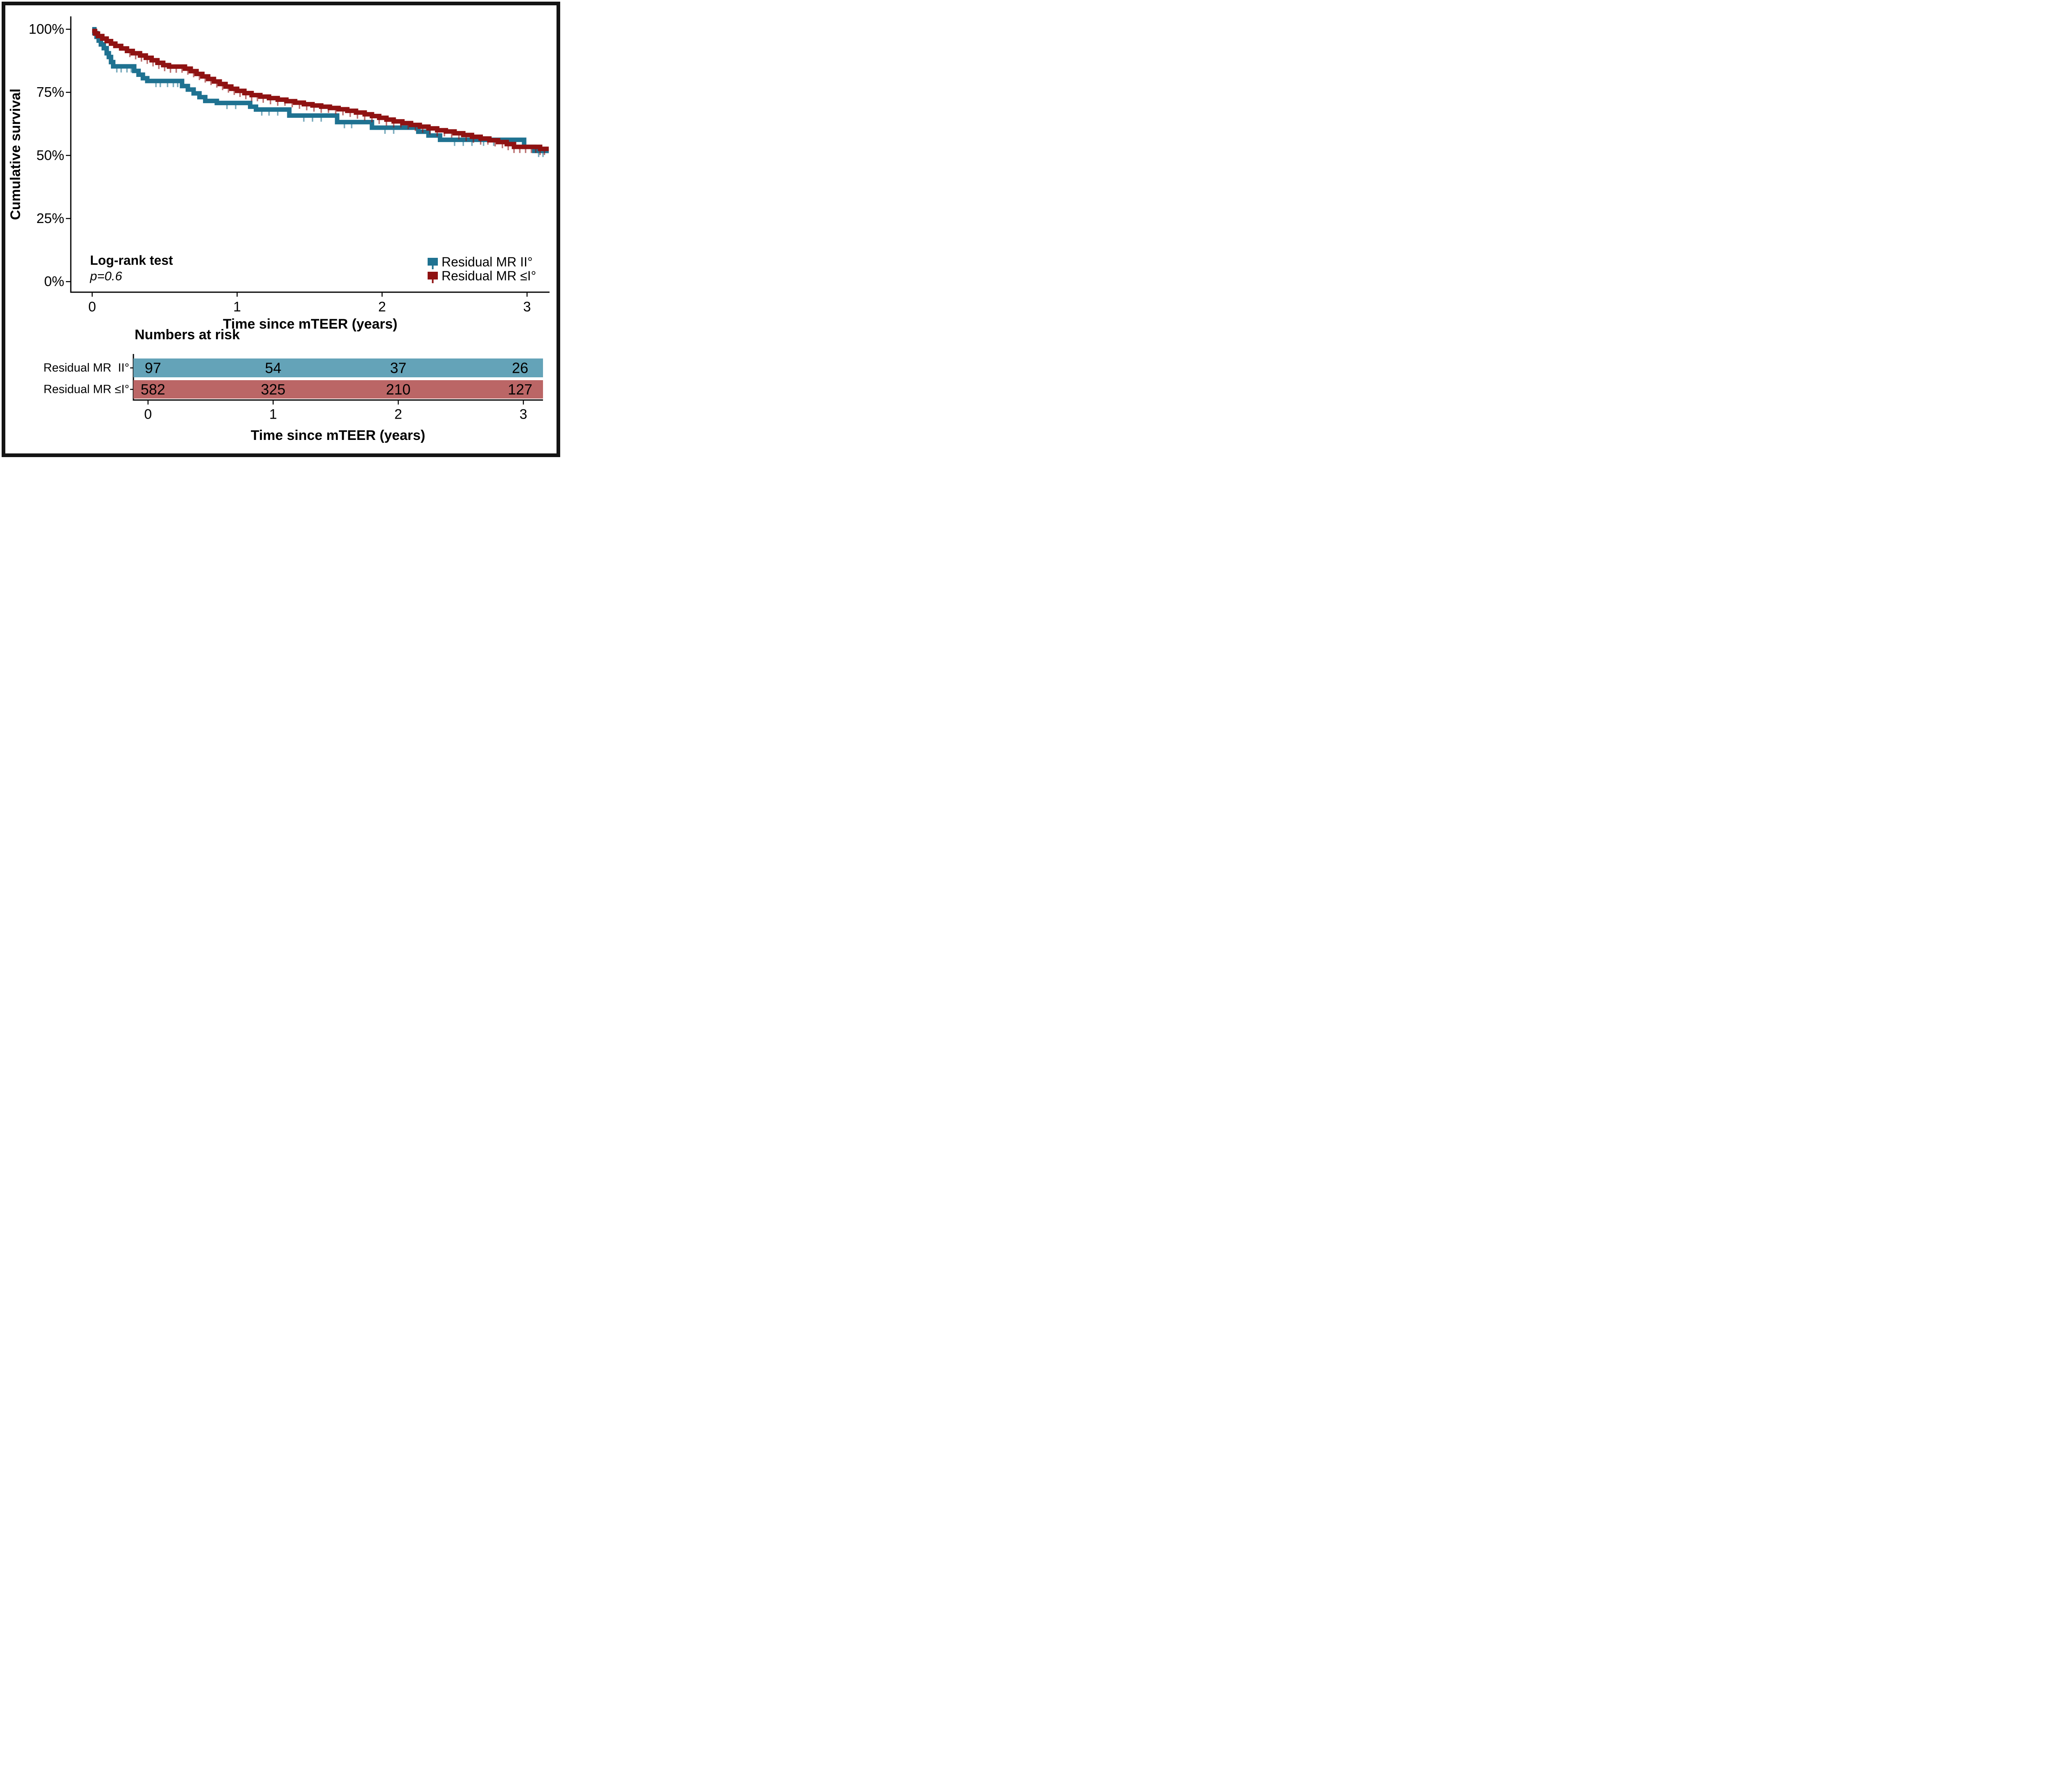 The width and height of the screenshot is (2046, 1792). What do you see at coordinates (310, 324) in the screenshot?
I see `x-axis-title: Time since mTEER (years)` at bounding box center [310, 324].